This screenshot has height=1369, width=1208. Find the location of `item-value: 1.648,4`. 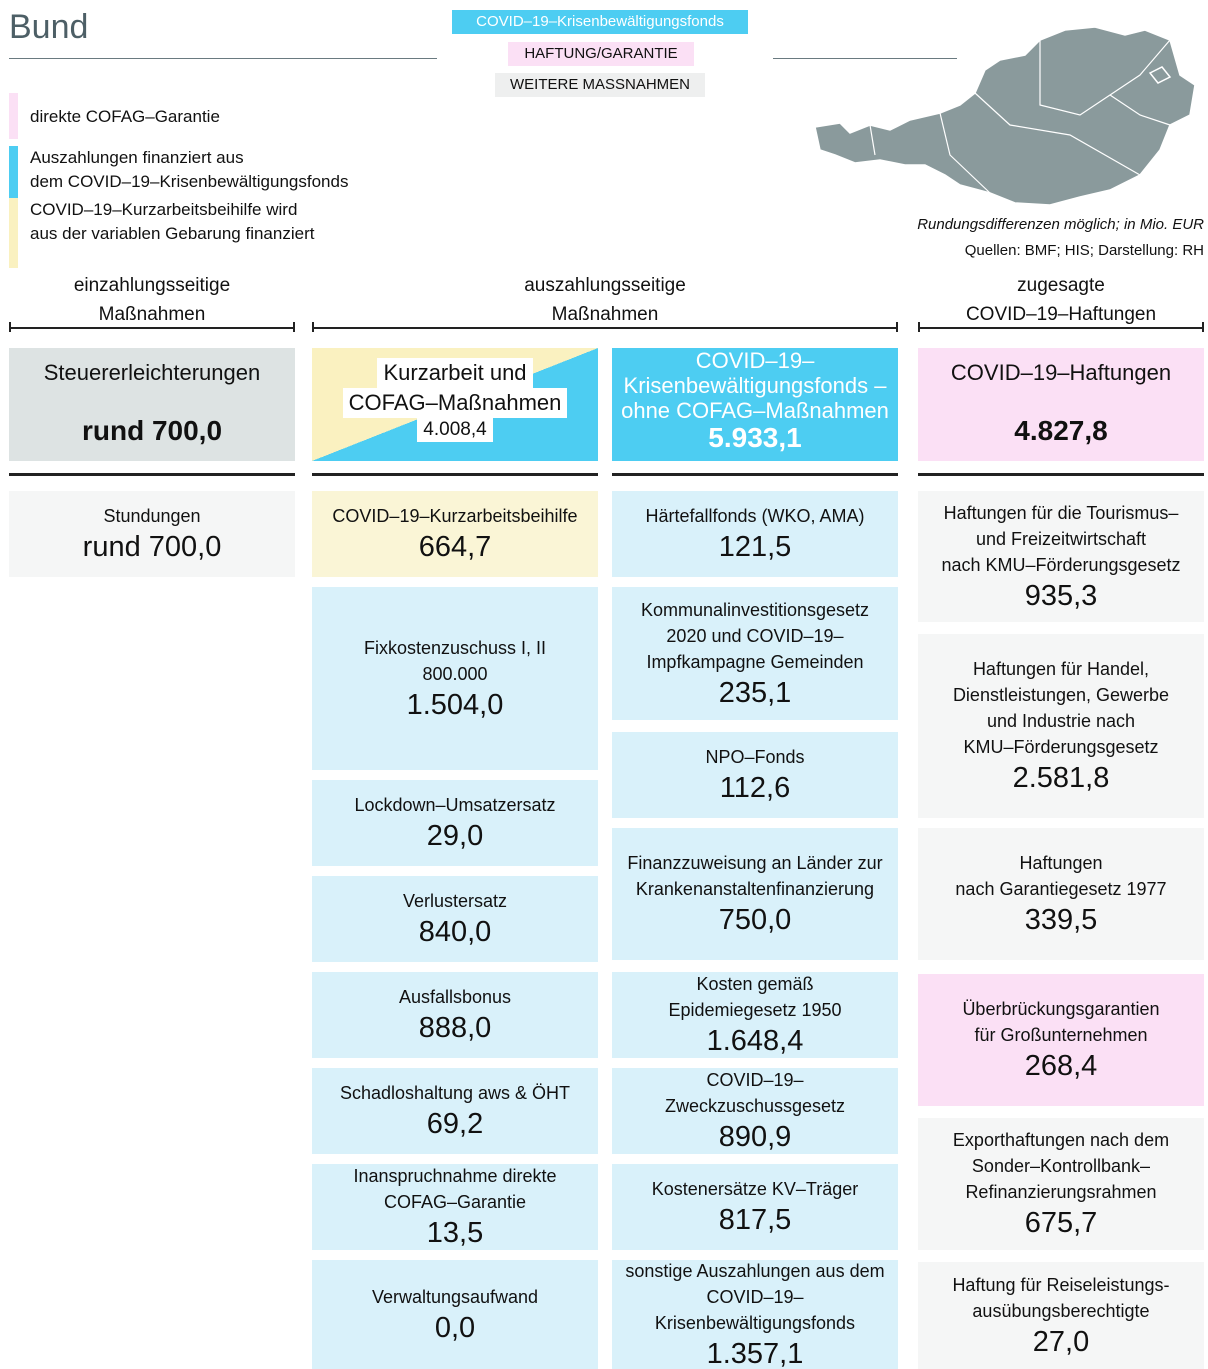

item-value: 1.648,4 is located at coordinates (755, 1041).